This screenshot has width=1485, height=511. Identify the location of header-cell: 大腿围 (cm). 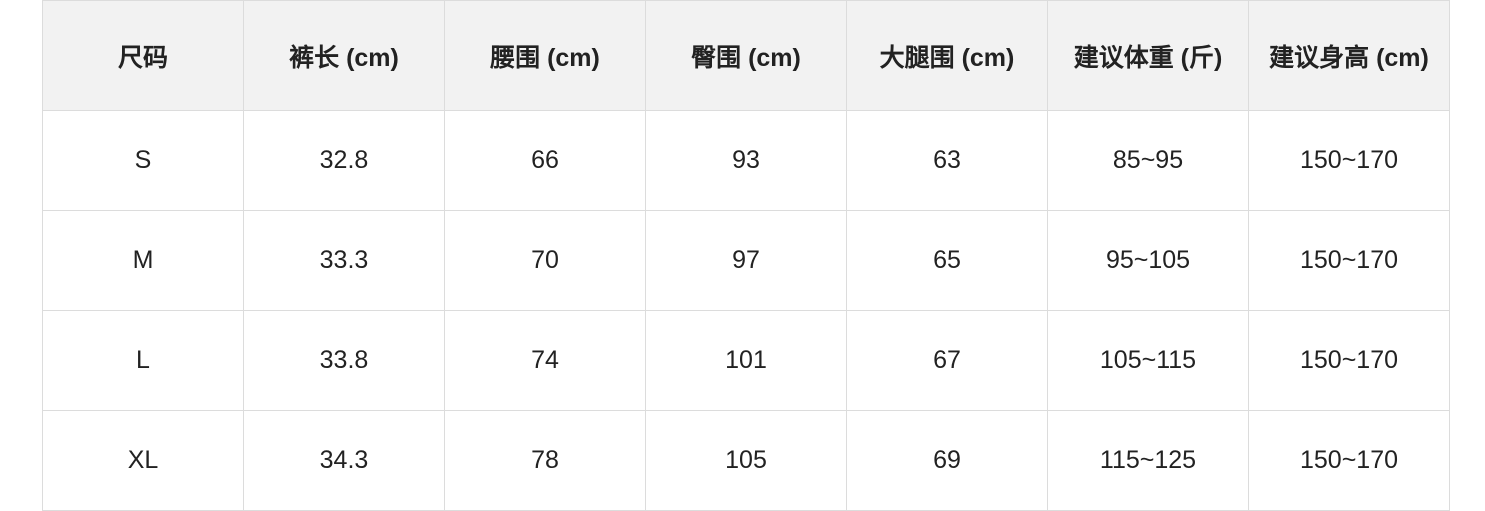
(947, 55).